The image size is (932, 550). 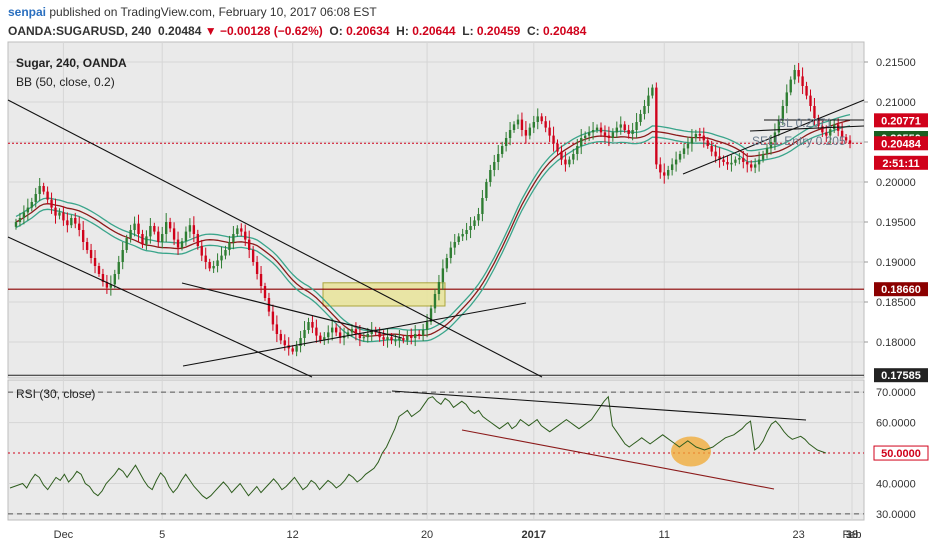 What do you see at coordinates (56, 394) in the screenshot?
I see `rsi-indicator-label: RSI (30, close)` at bounding box center [56, 394].